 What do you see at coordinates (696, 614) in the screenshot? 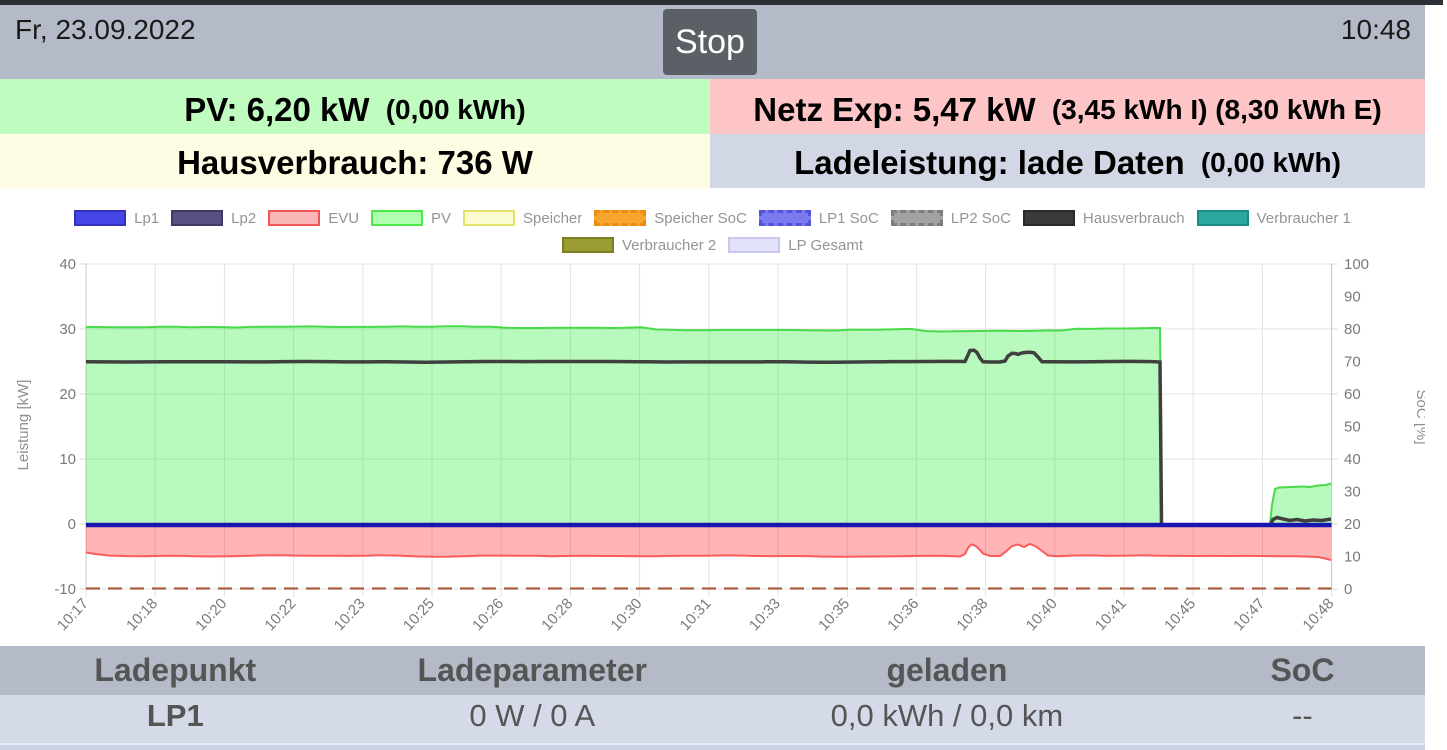
I see `svg-text: 10:31` at bounding box center [696, 614].